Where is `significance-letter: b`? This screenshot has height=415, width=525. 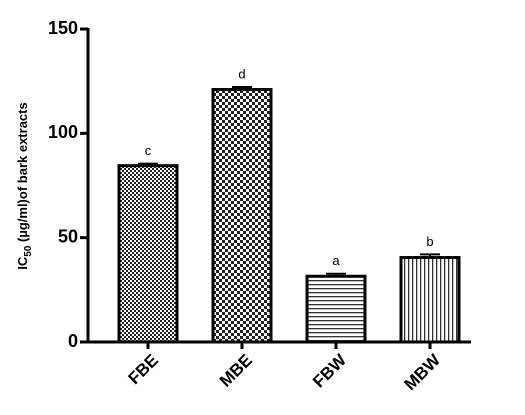 significance-letter: b is located at coordinates (429, 241).